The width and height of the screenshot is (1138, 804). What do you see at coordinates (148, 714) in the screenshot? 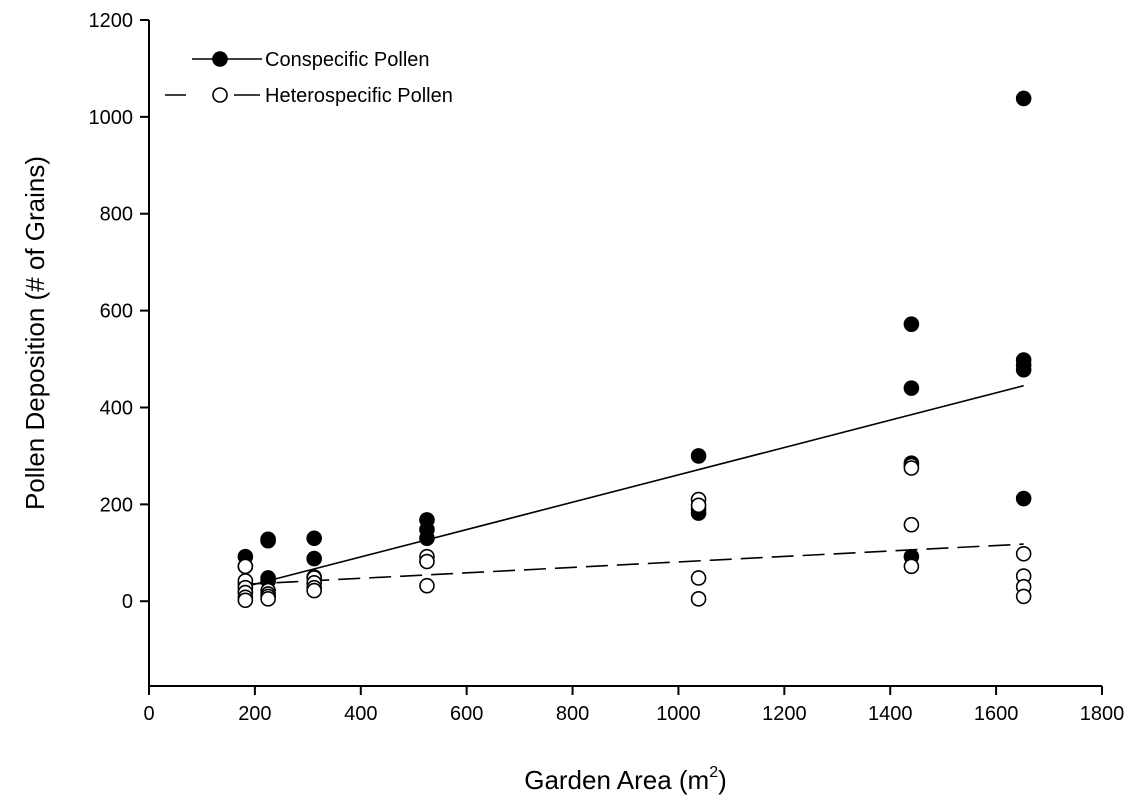
I see `x-tick-label: 0` at bounding box center [148, 714].